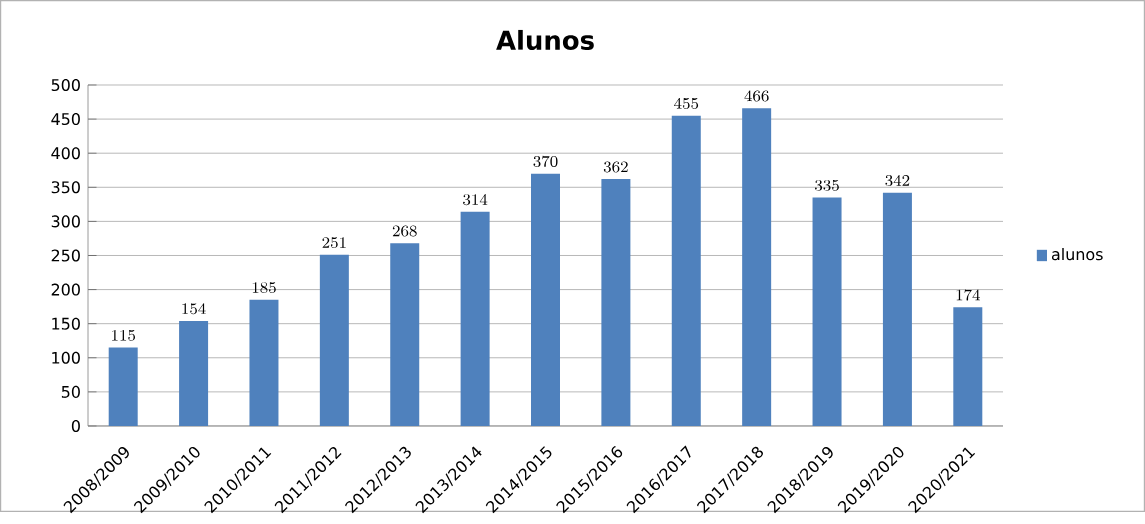 The image size is (1145, 524). I want to click on data-label: 251, so click(334, 242).